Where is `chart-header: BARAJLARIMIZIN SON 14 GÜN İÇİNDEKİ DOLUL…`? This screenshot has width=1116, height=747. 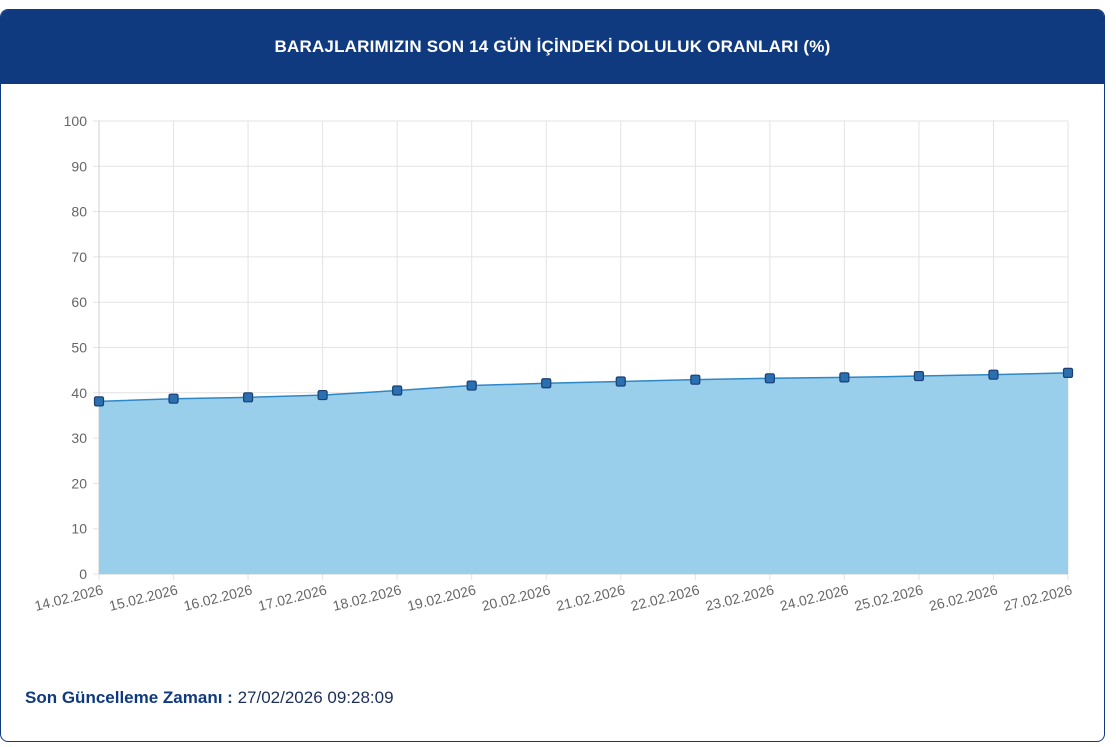
chart-header: BARAJLARIMIZIN SON 14 GÜN İÇİNDEKİ DOLUL… is located at coordinates (552, 47).